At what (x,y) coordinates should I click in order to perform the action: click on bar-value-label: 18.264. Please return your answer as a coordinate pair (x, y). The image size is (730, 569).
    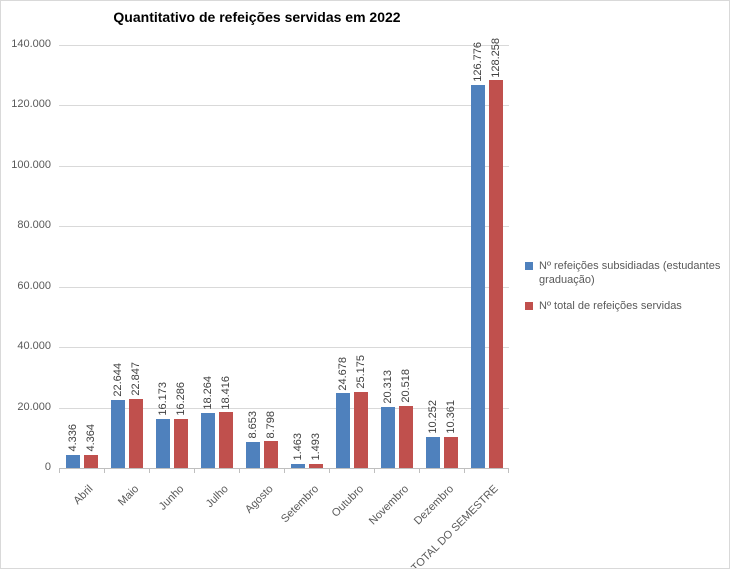
    Looking at the image, I should click on (207, 393).